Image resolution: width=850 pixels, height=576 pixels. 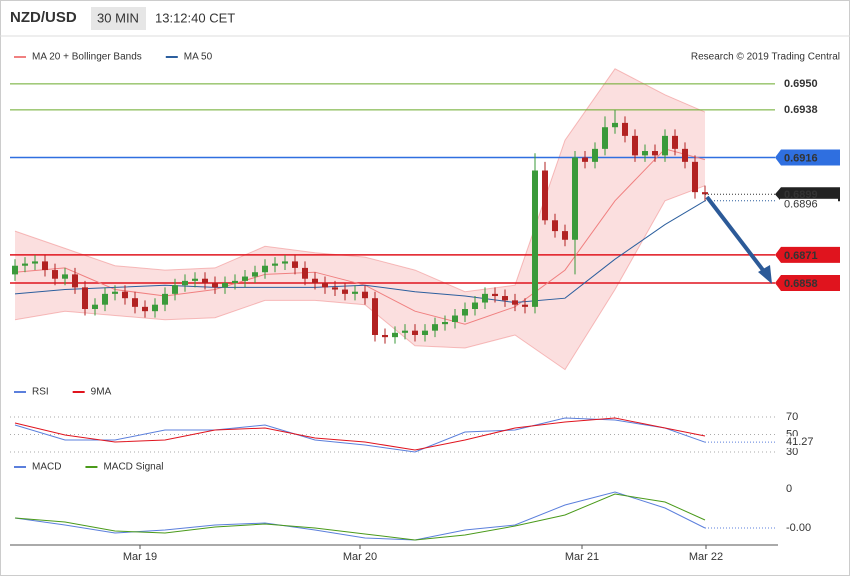 I want to click on legend-label: MA 20 + Bollinger Bands, so click(x=87, y=57).